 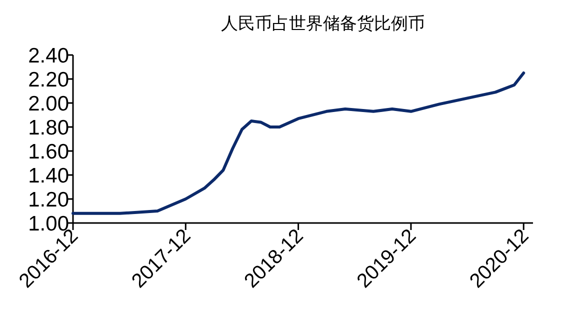 I want to click on y-tick-label: 2.20, so click(x=48, y=80).